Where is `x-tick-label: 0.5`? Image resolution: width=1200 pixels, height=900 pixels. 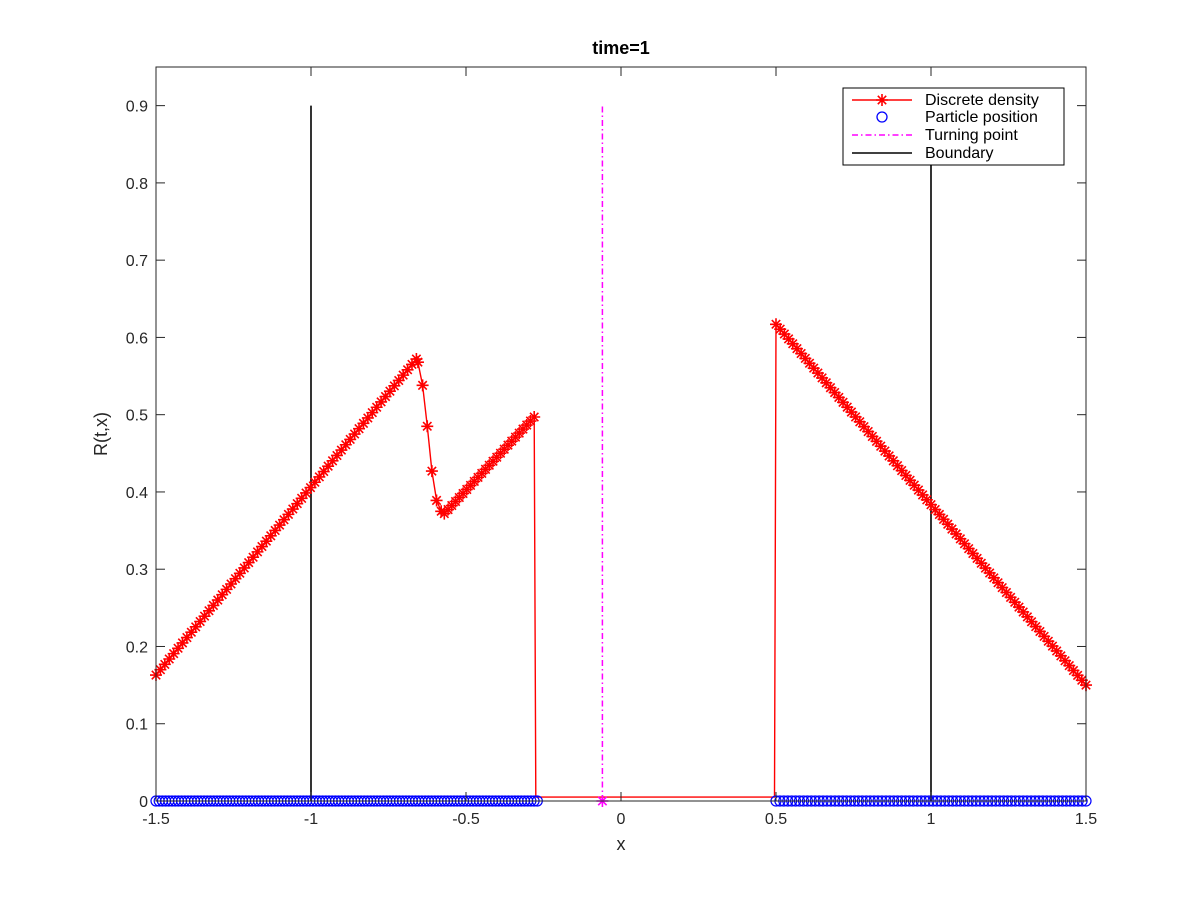
x-tick-label: 0.5 is located at coordinates (776, 819).